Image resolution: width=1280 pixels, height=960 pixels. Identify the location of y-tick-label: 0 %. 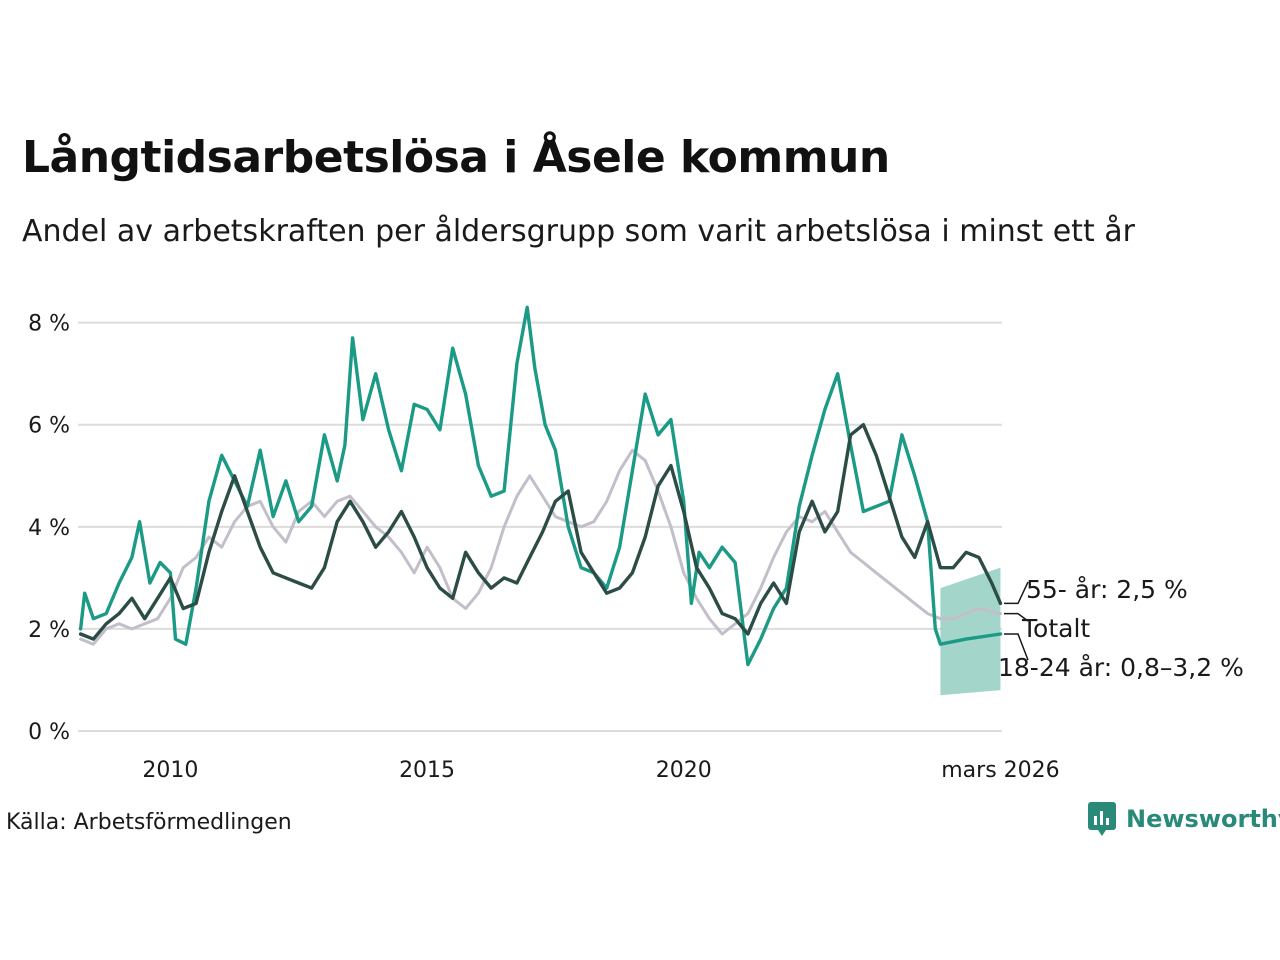
(49, 732).